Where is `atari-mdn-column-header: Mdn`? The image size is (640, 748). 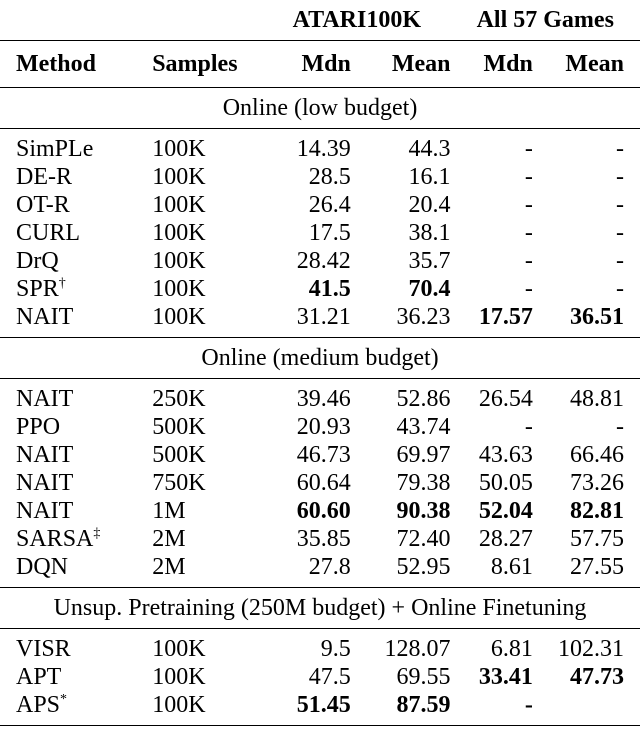
atari-mdn-column-header: Mdn is located at coordinates (307, 64).